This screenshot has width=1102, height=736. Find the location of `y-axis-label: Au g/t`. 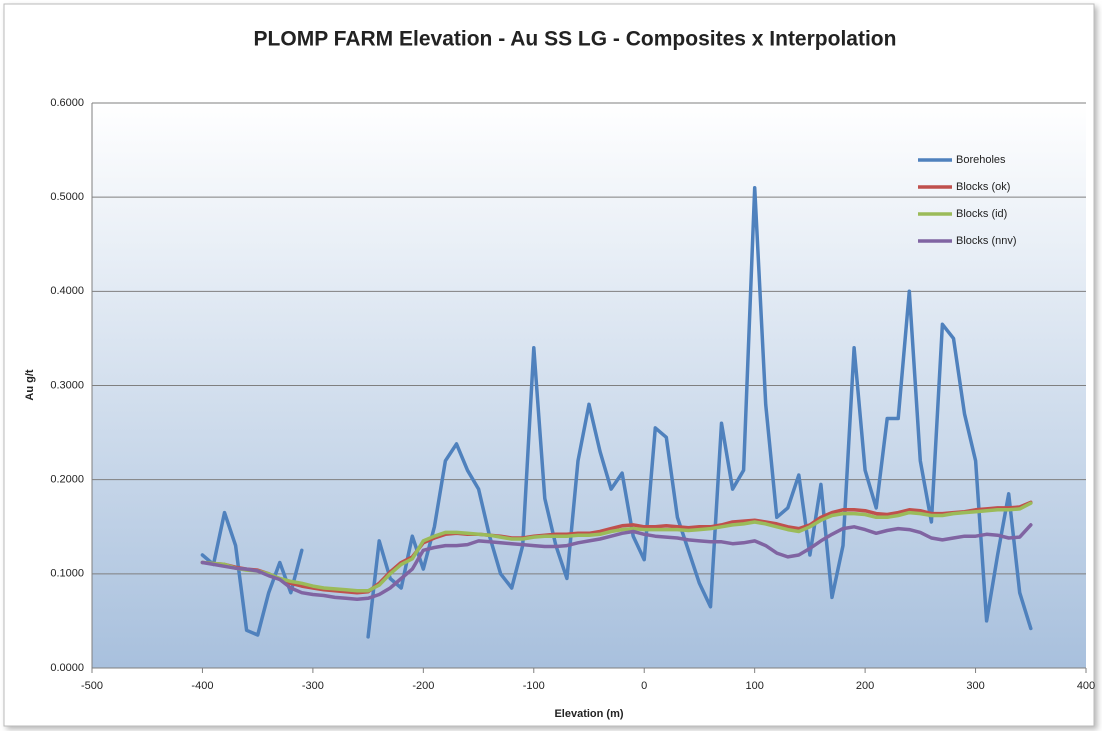

y-axis-label: Au g/t is located at coordinates (30, 384).